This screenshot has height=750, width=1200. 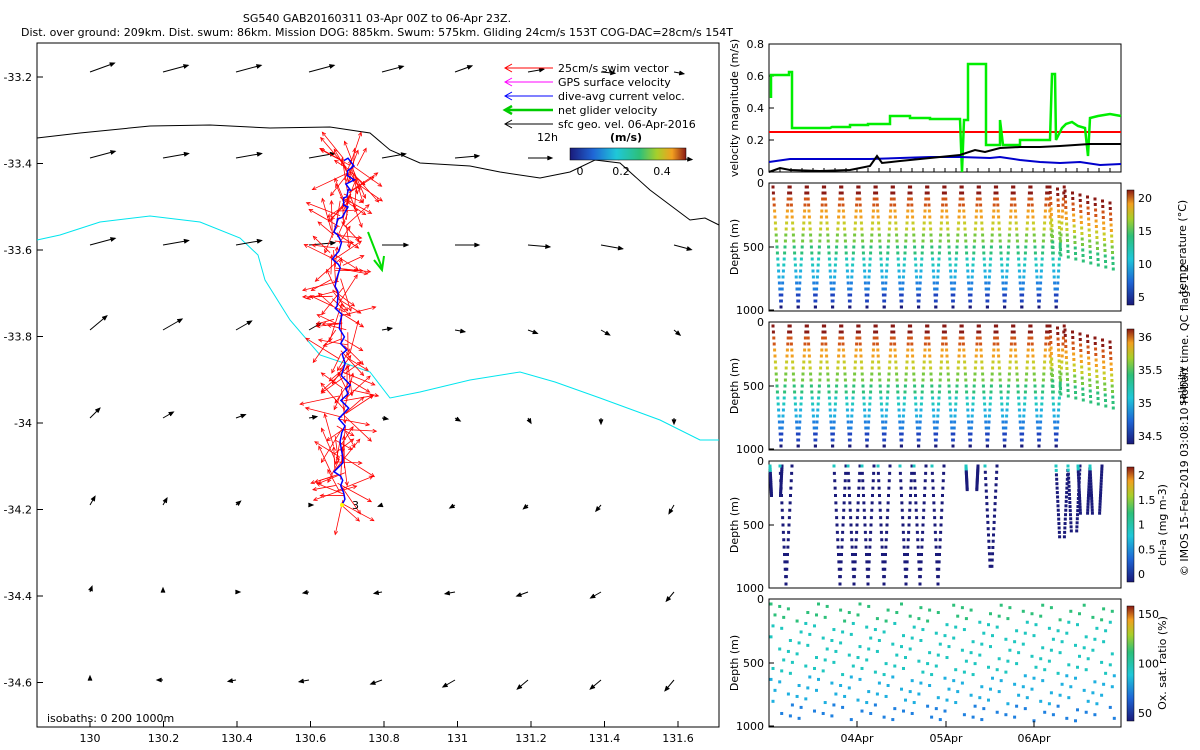 What do you see at coordinates (1147, 549) in the screenshot?
I see `chla-cbar-tick-label: 0.5` at bounding box center [1147, 549].